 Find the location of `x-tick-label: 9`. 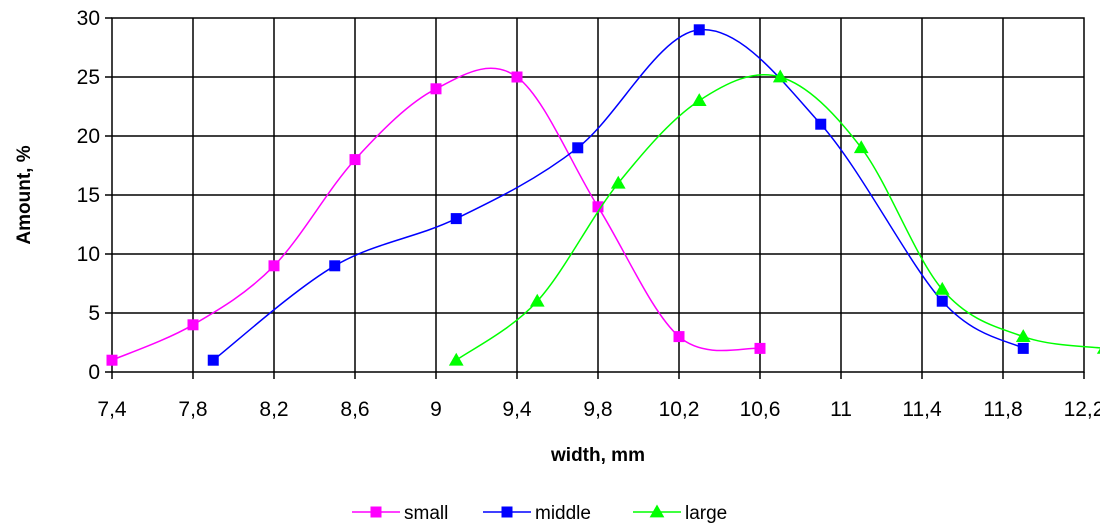

x-tick-label: 9 is located at coordinates (436, 409).